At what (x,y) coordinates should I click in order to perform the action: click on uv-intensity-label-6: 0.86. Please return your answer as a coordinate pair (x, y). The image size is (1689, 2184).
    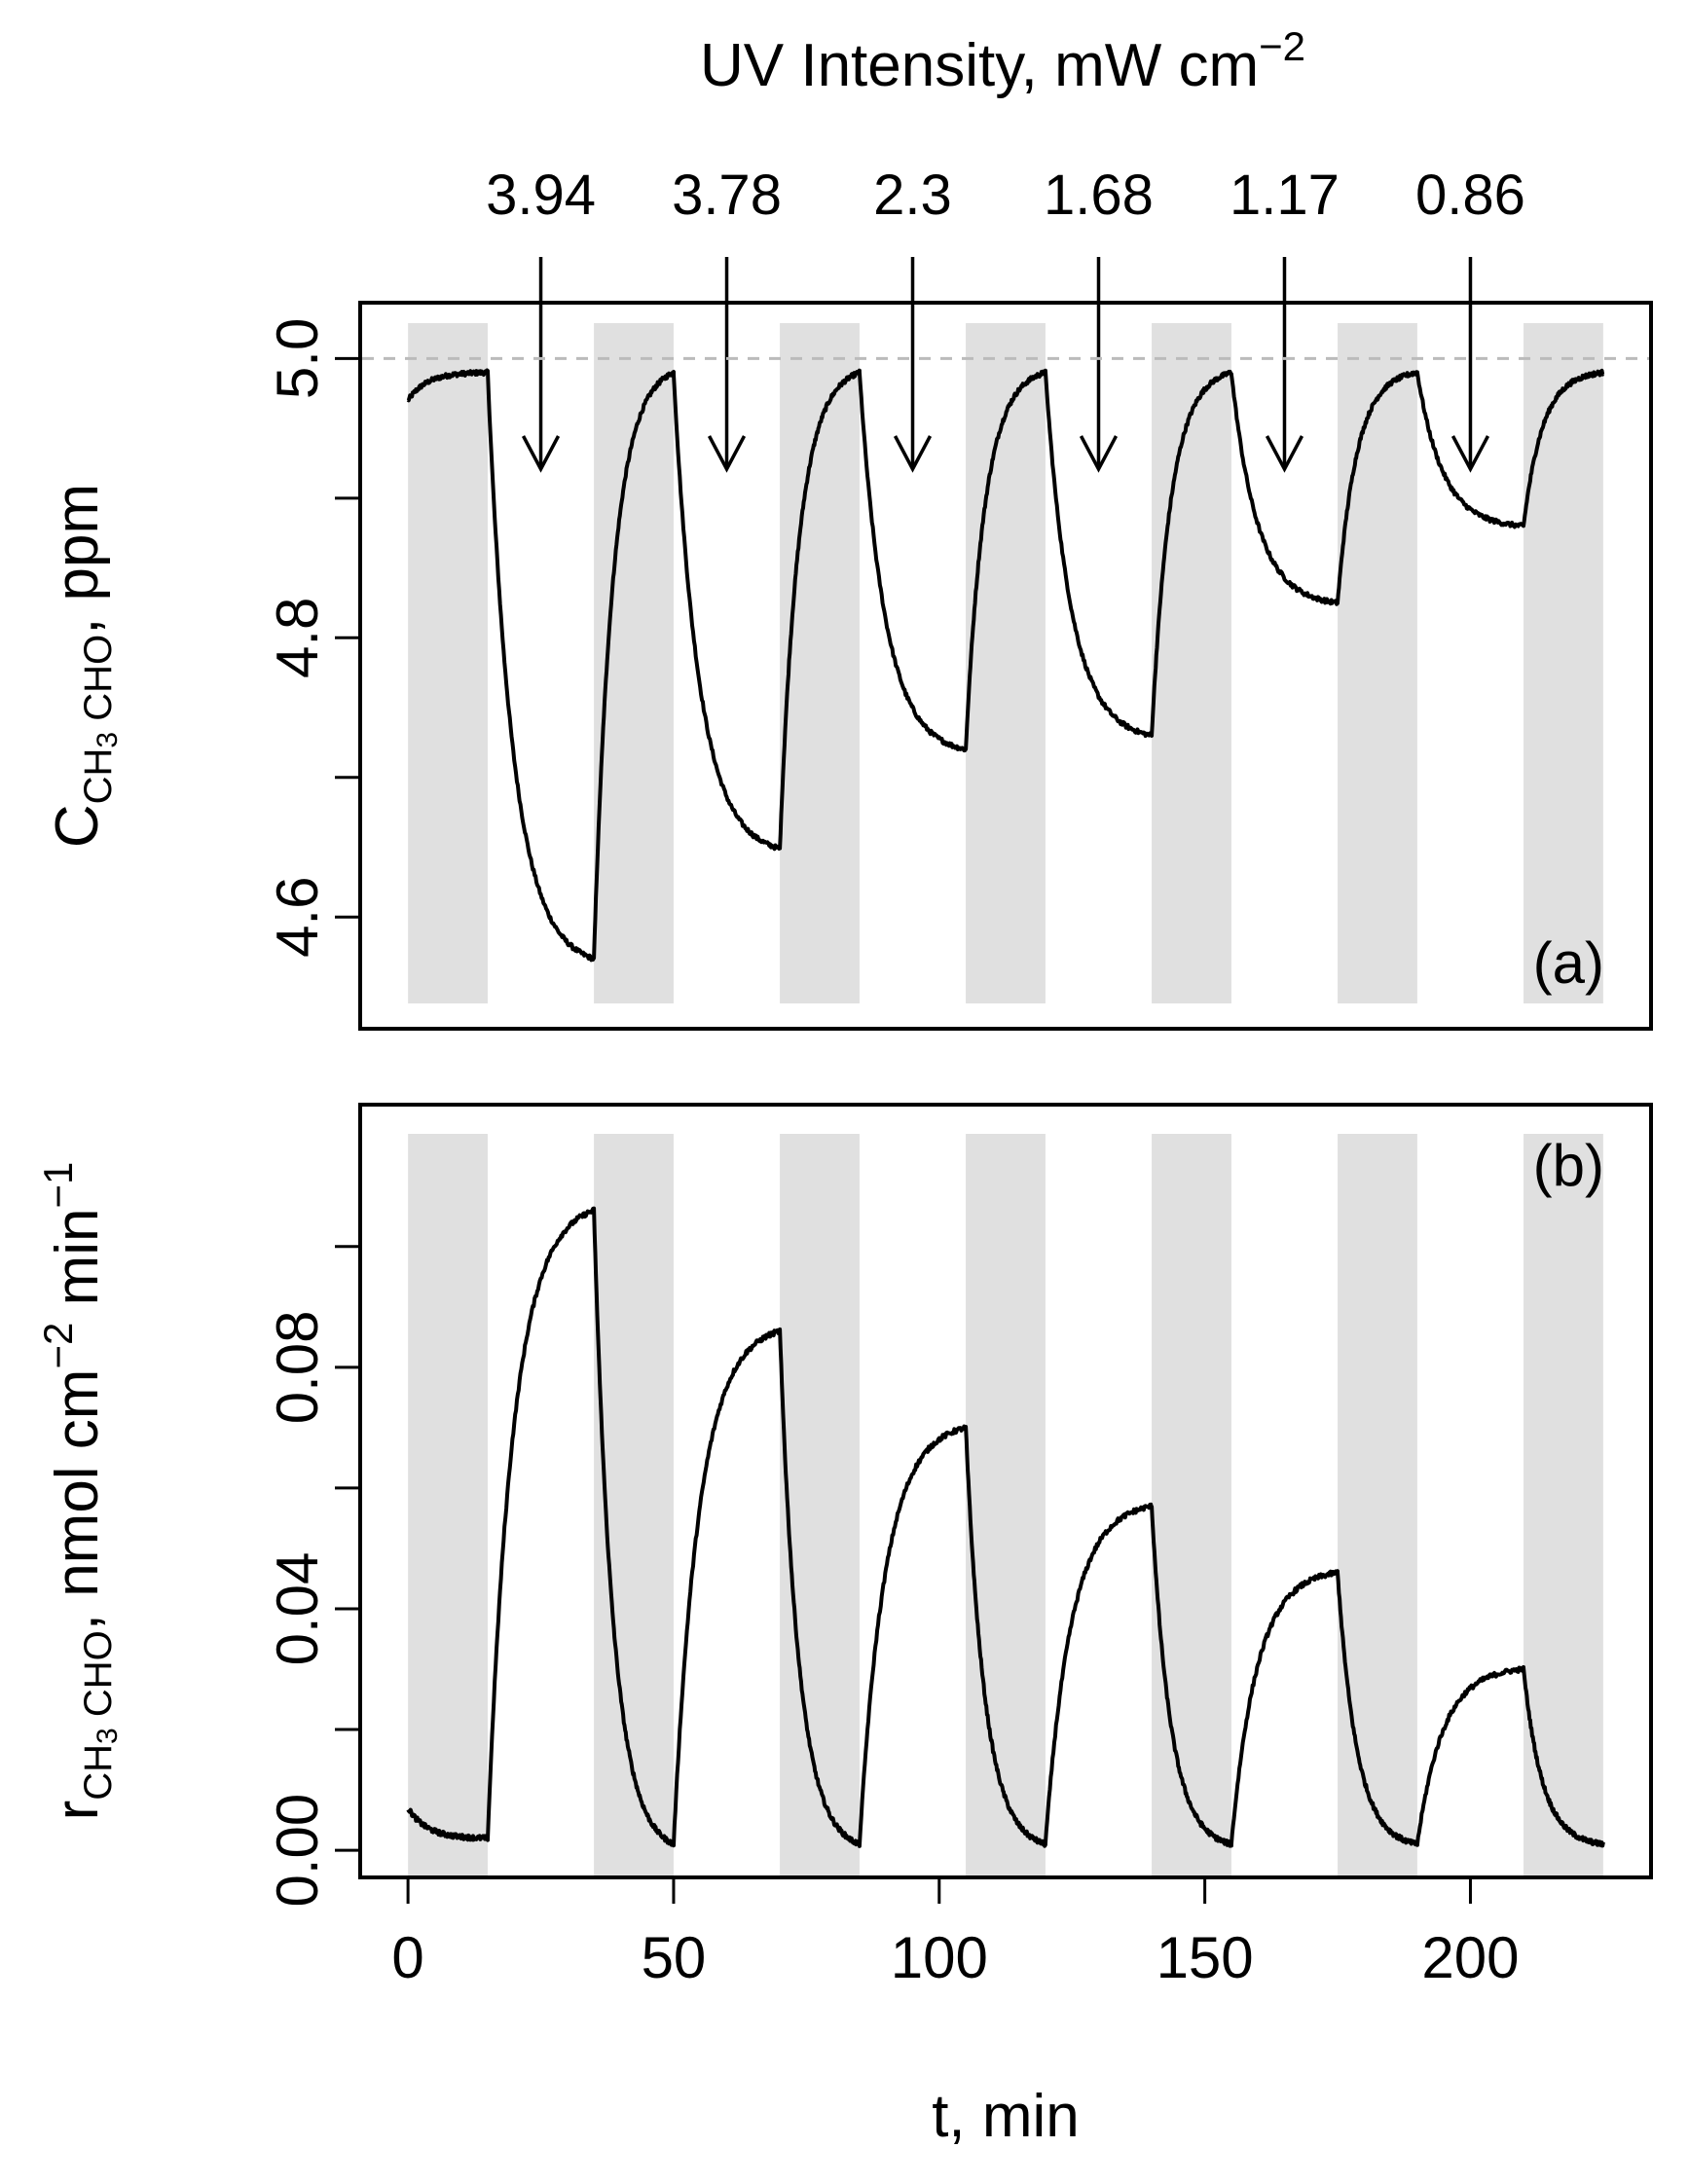
    Looking at the image, I should click on (1470, 195).